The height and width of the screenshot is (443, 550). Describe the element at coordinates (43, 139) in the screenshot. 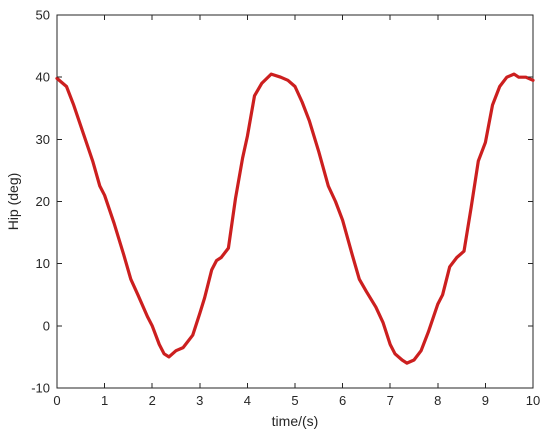

I see `y-tick-label: 30` at that location.